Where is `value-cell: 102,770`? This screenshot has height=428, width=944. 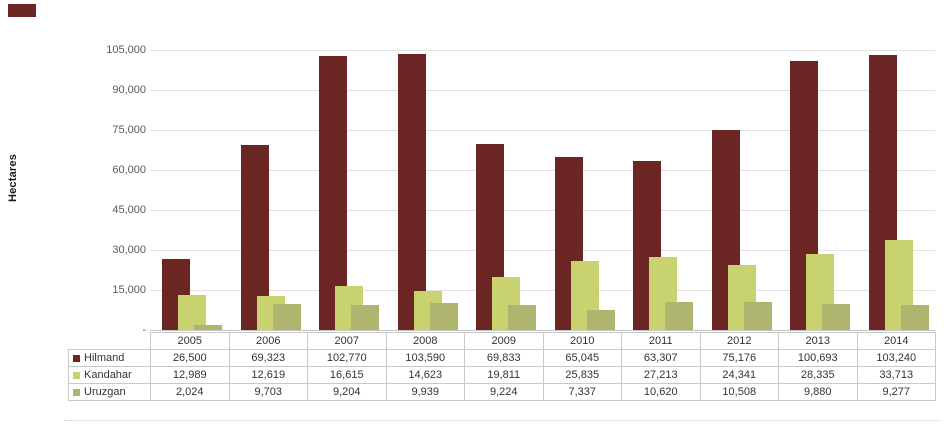 value-cell: 102,770 is located at coordinates (347, 358).